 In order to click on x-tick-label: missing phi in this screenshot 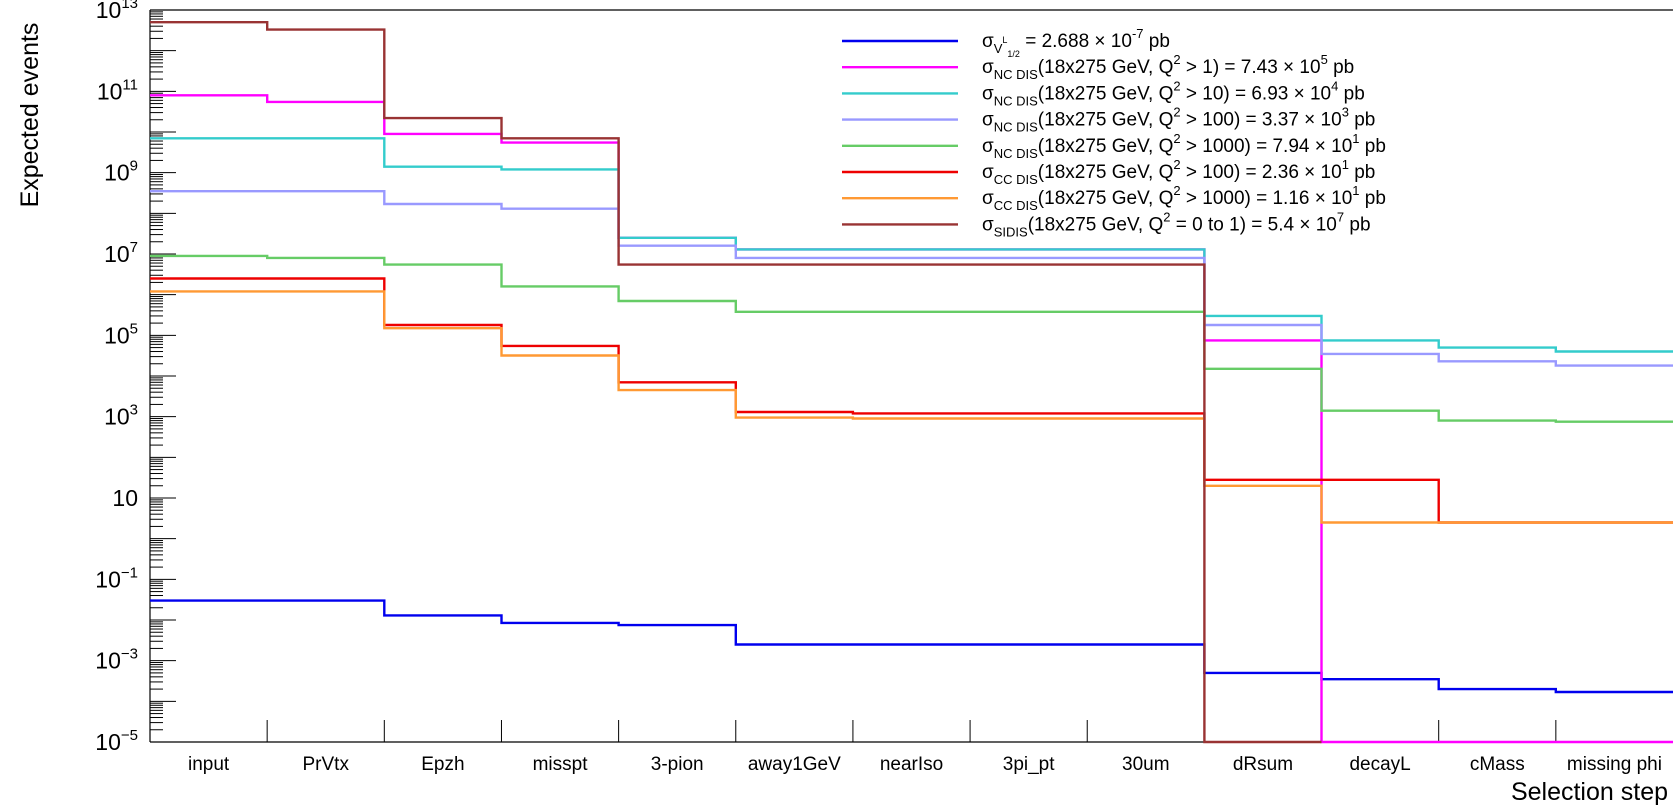, I will do `click(1614, 764)`.